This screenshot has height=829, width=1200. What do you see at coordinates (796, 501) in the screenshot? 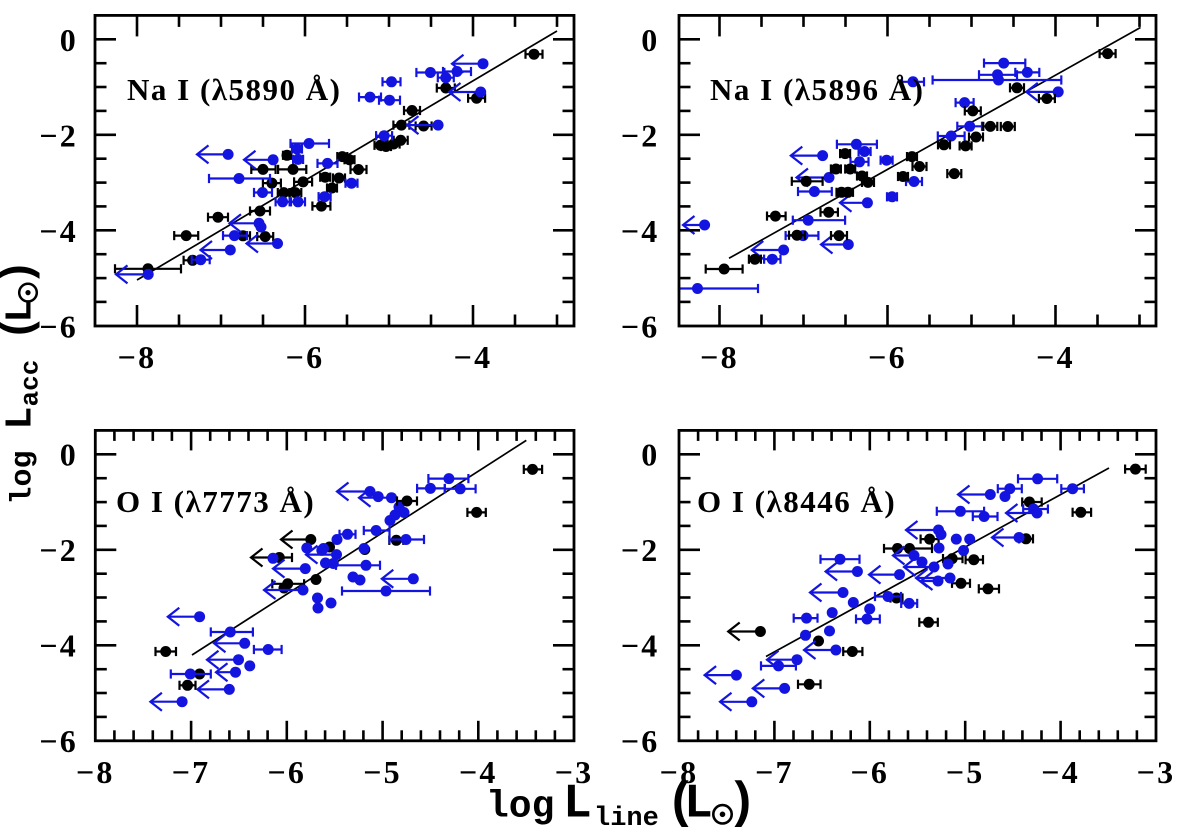
I see `svg-text: O I (λ8446 Å)` at bounding box center [796, 501].